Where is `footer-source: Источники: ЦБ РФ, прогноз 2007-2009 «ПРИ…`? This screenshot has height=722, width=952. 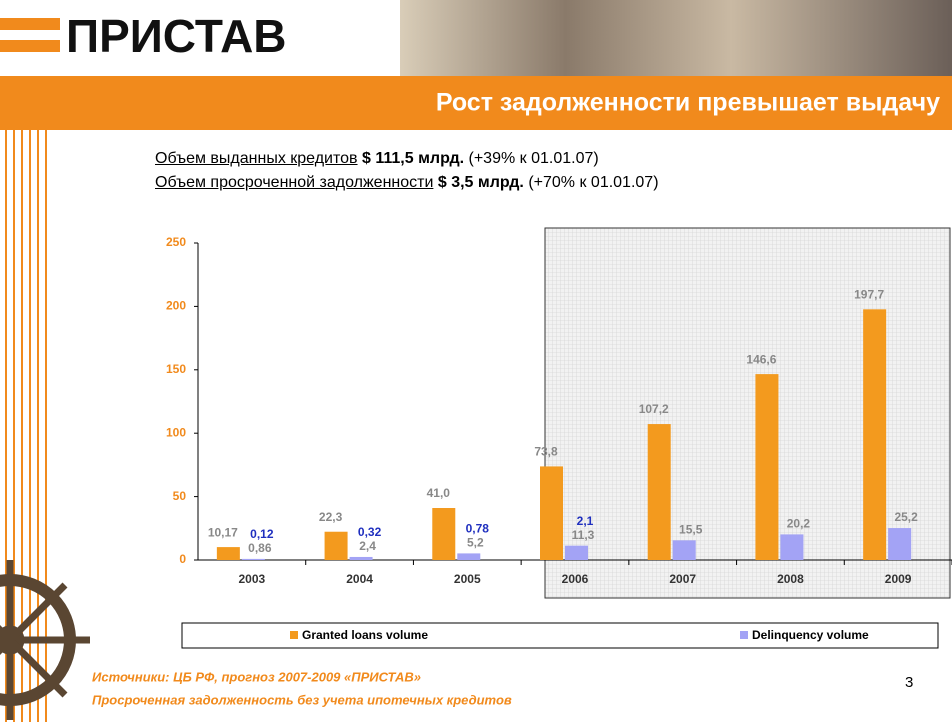 footer-source: Источники: ЦБ РФ, прогноз 2007-2009 «ПРИ… is located at coordinates (256, 676).